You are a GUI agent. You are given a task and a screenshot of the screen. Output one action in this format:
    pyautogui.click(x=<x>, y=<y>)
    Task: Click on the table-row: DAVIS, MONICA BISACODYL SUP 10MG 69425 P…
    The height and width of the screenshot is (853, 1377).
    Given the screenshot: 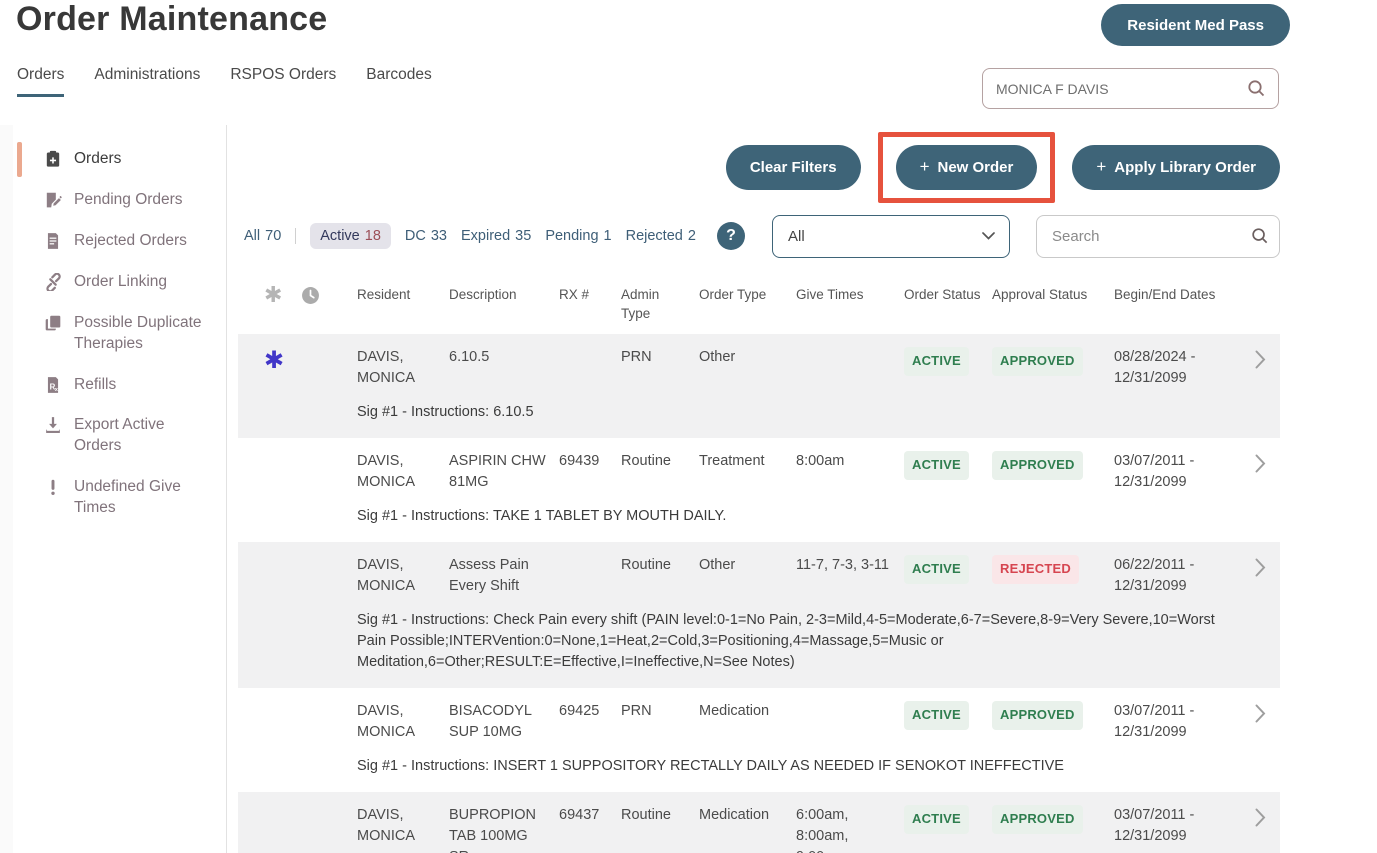 What is the action you would take?
    pyautogui.click(x=759, y=740)
    